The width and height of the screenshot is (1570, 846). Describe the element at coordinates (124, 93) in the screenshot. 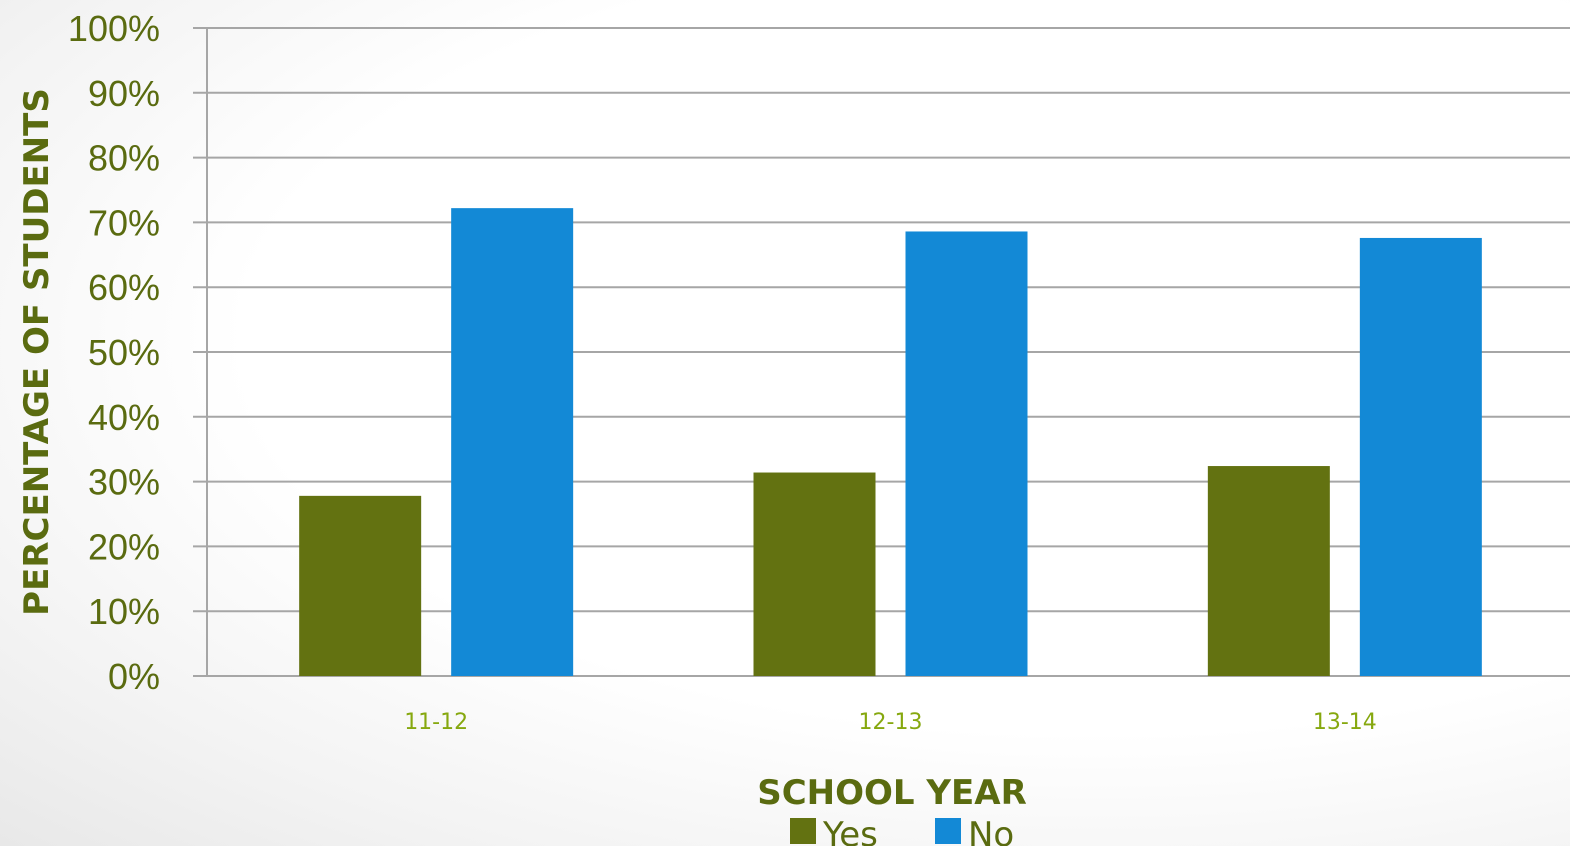

I see `y-tick-label: 90%` at that location.